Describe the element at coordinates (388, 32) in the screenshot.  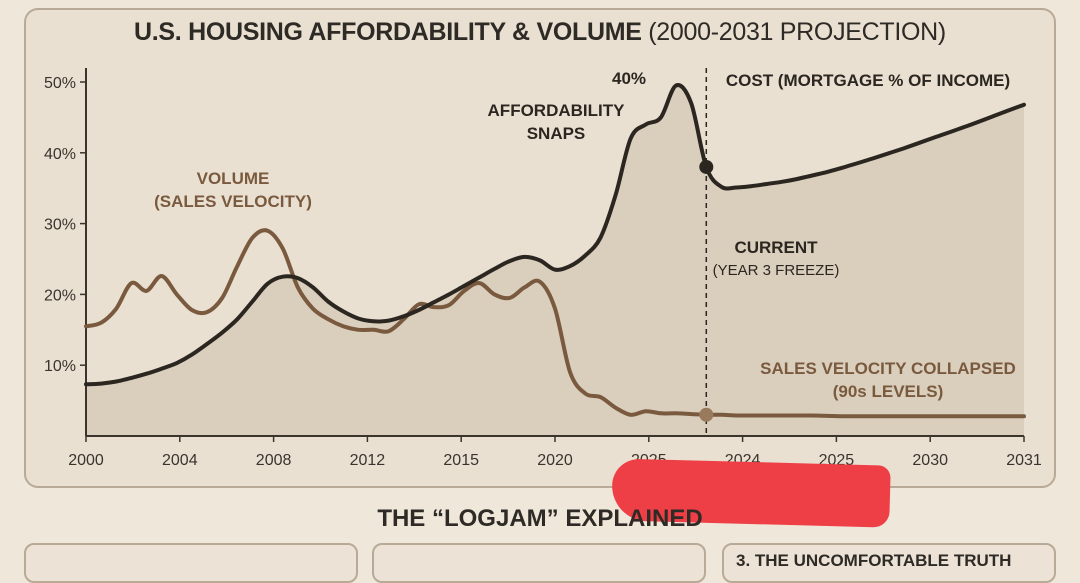
I see `chart-title-main: U.S. HOUSING AFFORDABILITY & VOLUME` at that location.